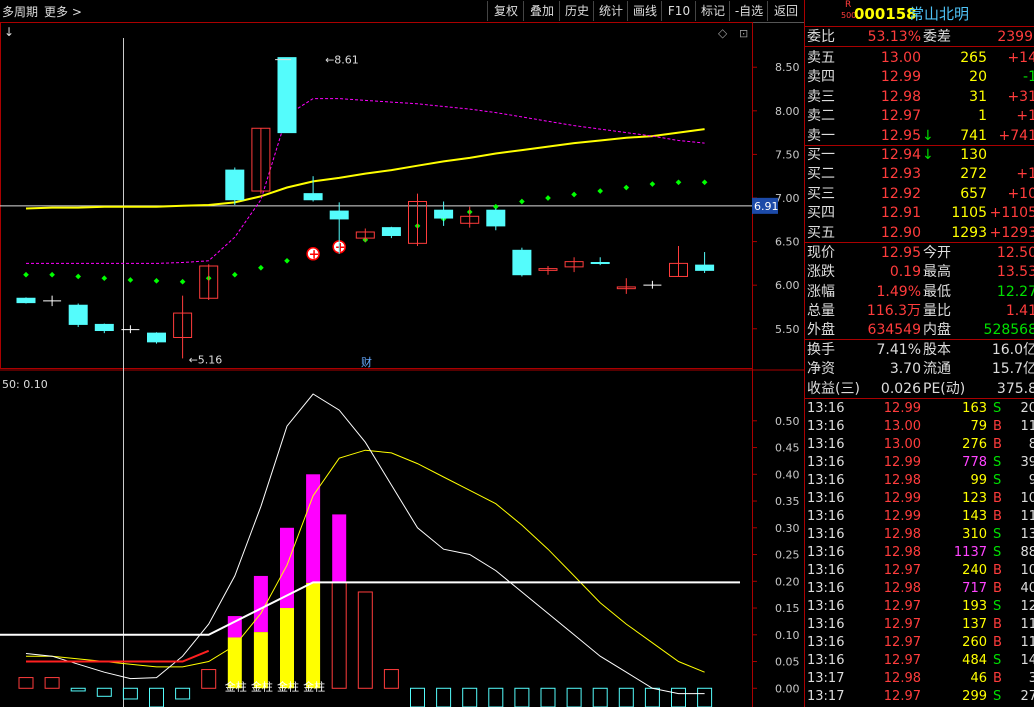  What do you see at coordinates (610, 11) in the screenshot?
I see `statistics-button: 统计` at bounding box center [610, 11].